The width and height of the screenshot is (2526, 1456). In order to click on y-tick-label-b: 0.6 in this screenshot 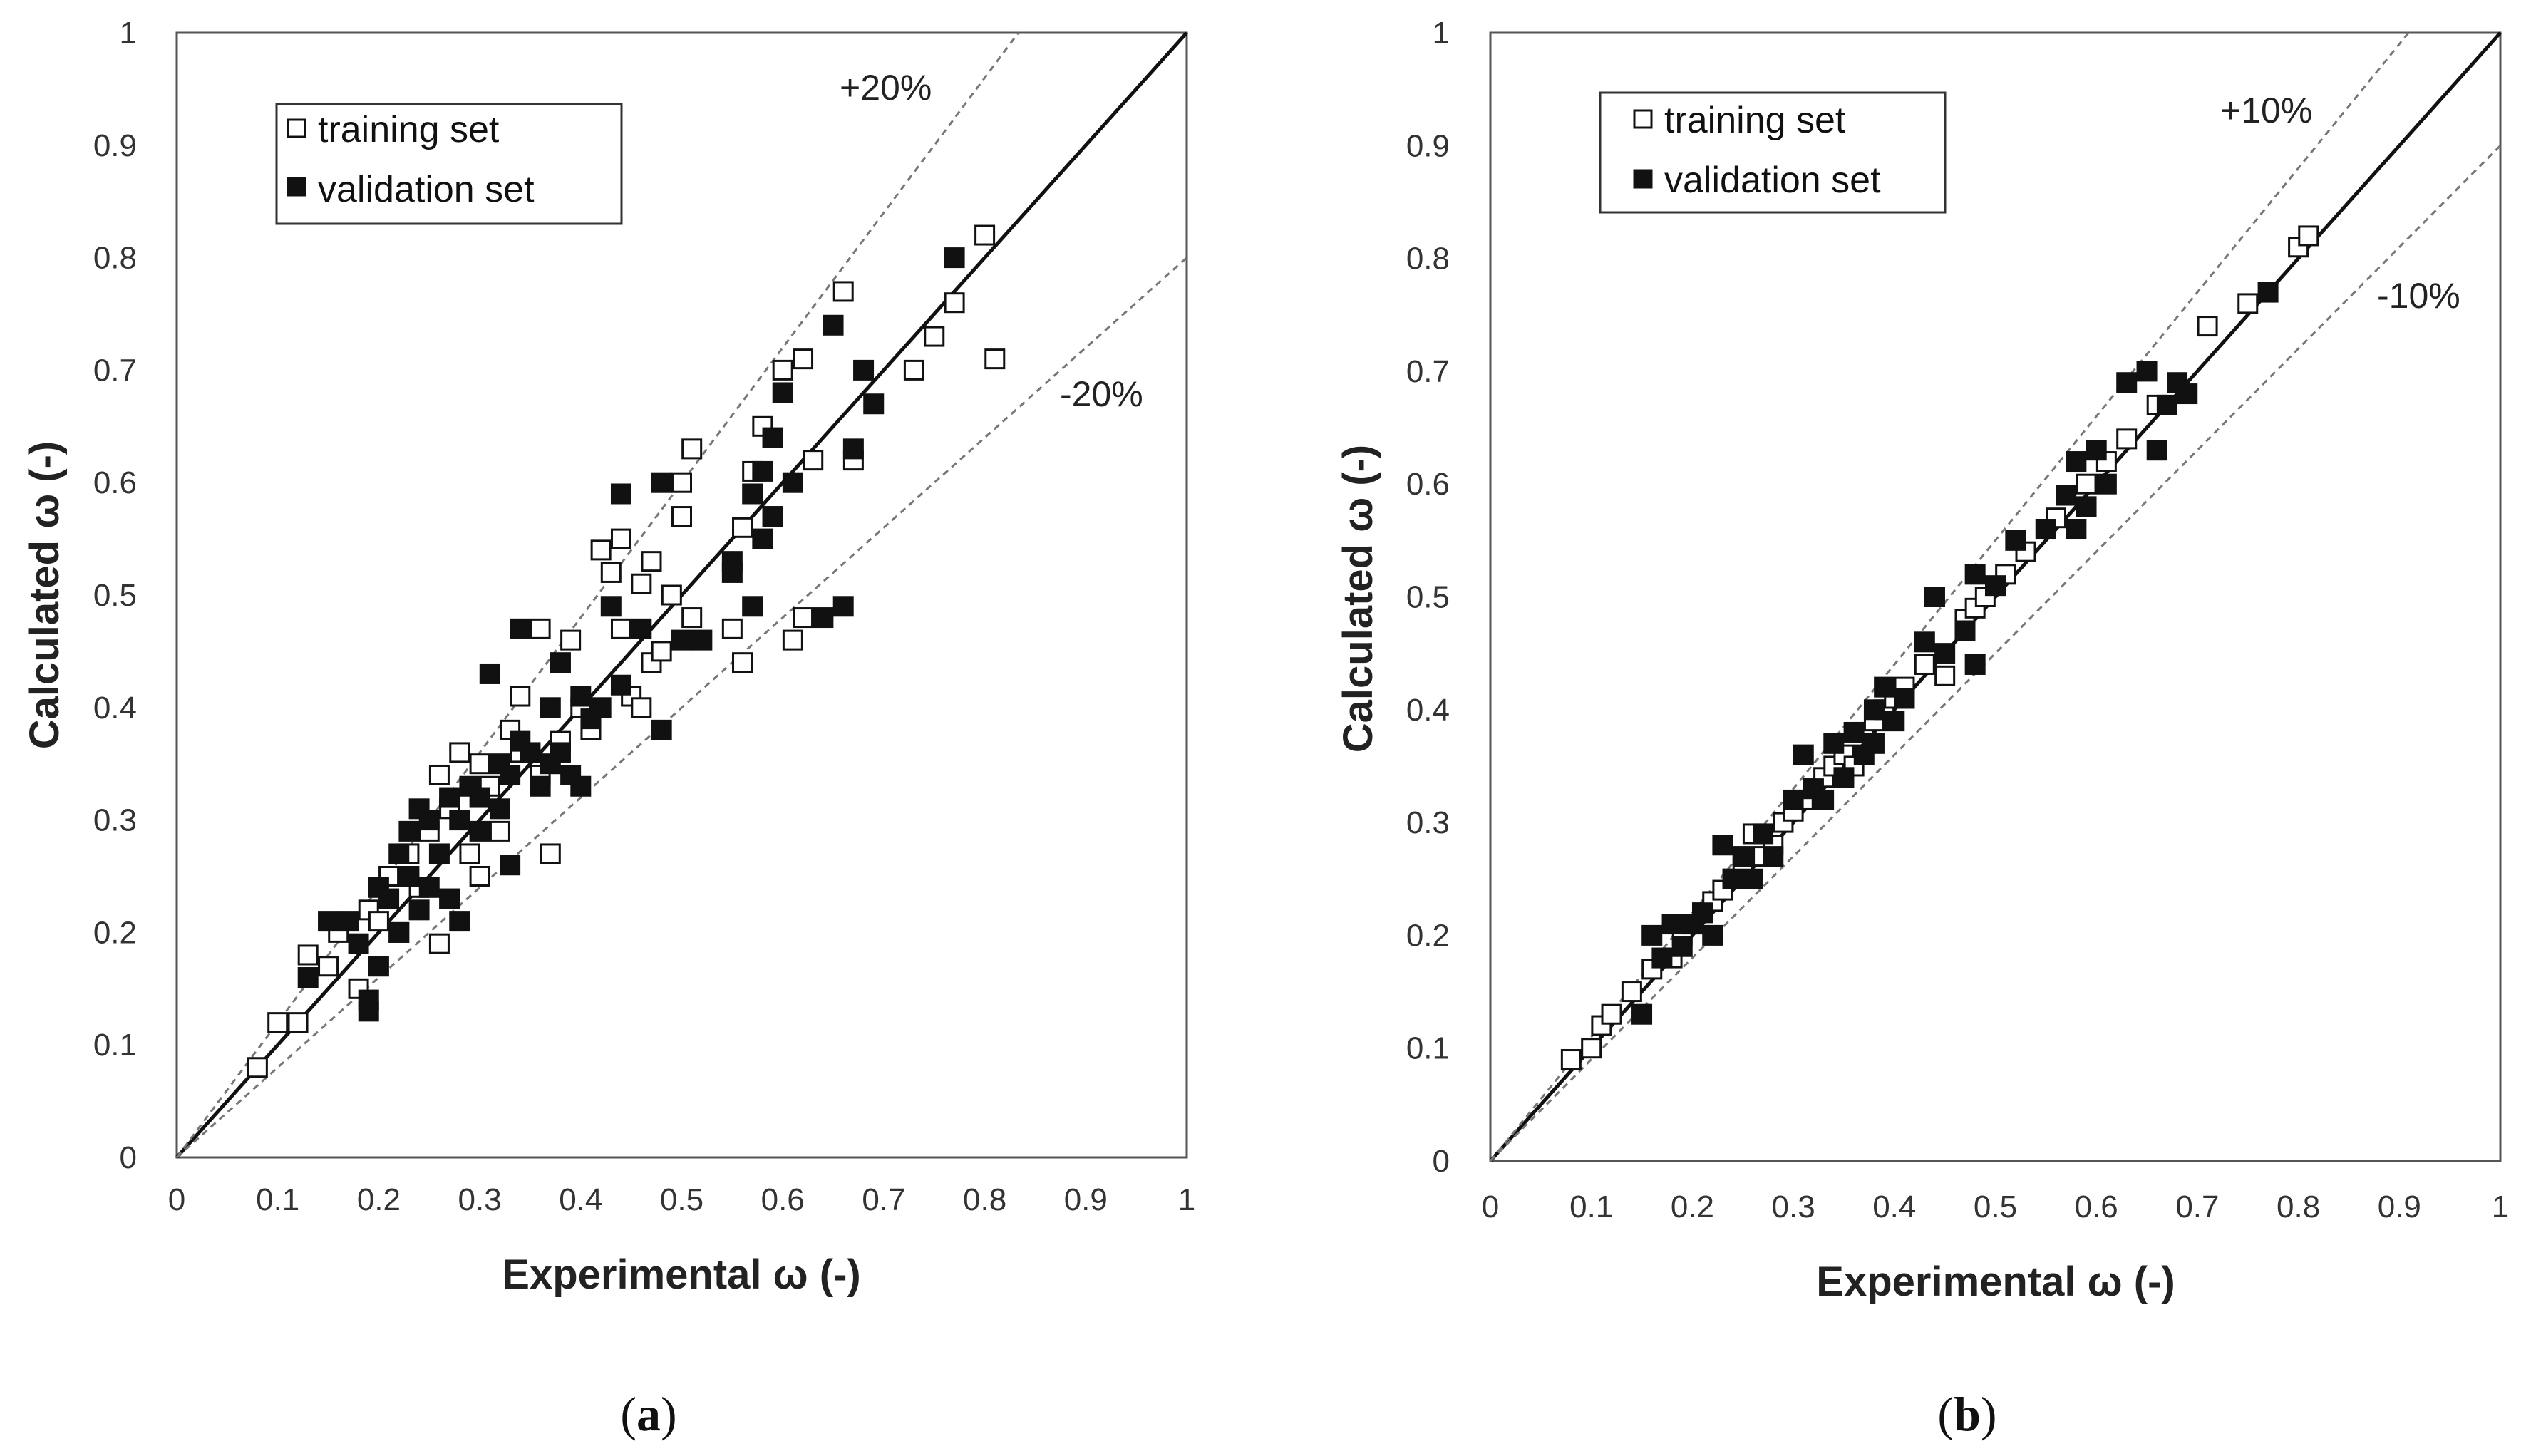, I will do `click(1428, 484)`.